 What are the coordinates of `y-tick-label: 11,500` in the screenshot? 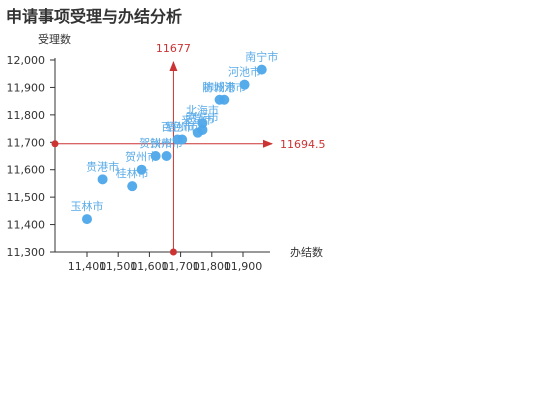 It's located at (26, 197).